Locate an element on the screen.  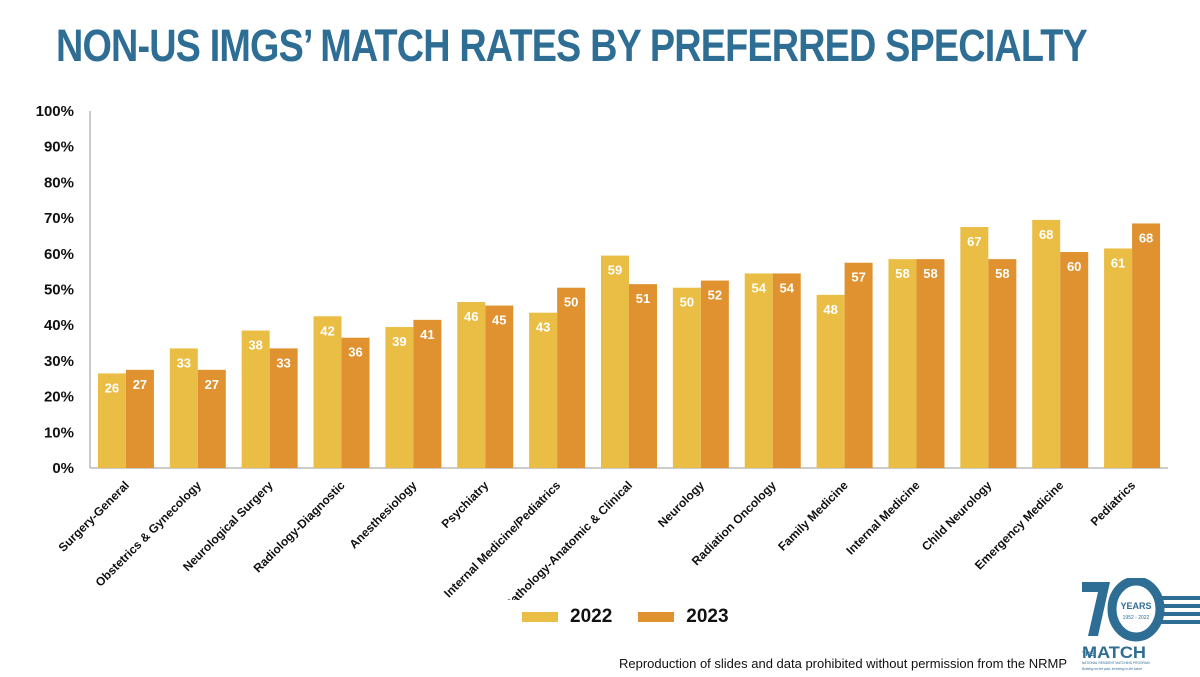
legend-item-2022: 2022 is located at coordinates (567, 617).